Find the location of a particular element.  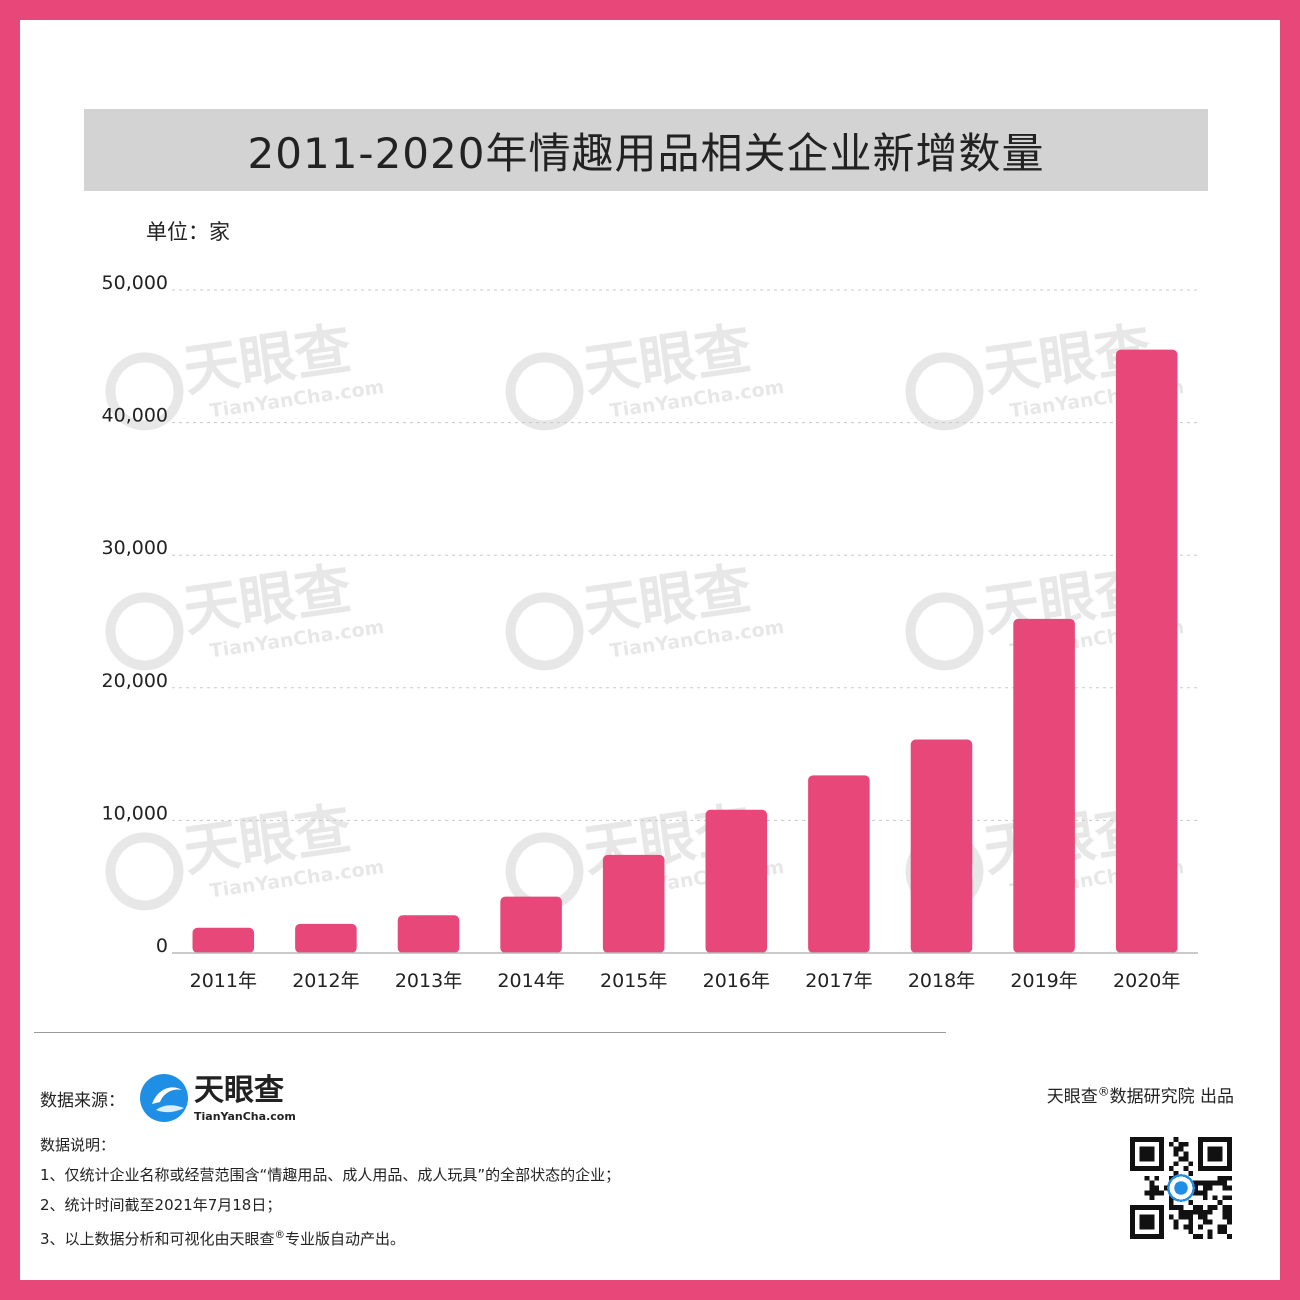

y-tick-label: 0 is located at coordinates (162, 946).